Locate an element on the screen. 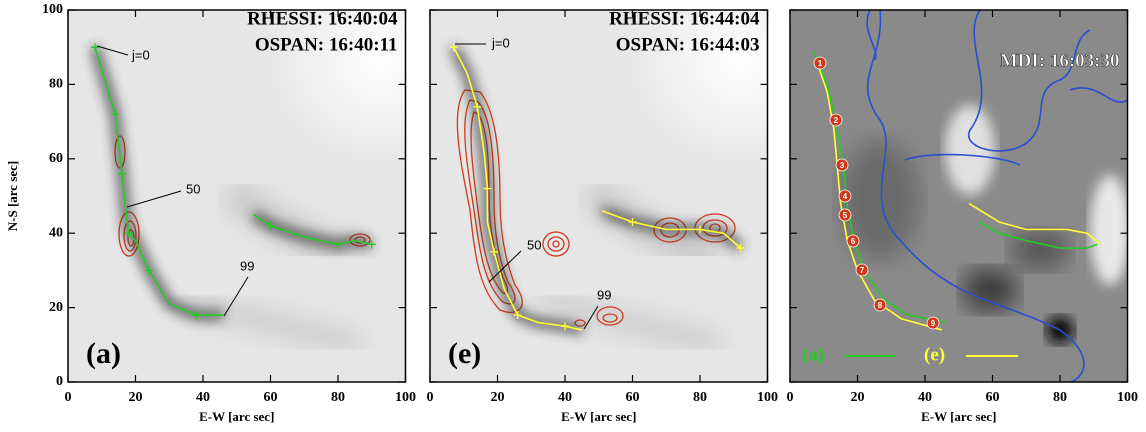 The image size is (1146, 432). panel-note: OSPAN: 16:40:11 is located at coordinates (326, 44).